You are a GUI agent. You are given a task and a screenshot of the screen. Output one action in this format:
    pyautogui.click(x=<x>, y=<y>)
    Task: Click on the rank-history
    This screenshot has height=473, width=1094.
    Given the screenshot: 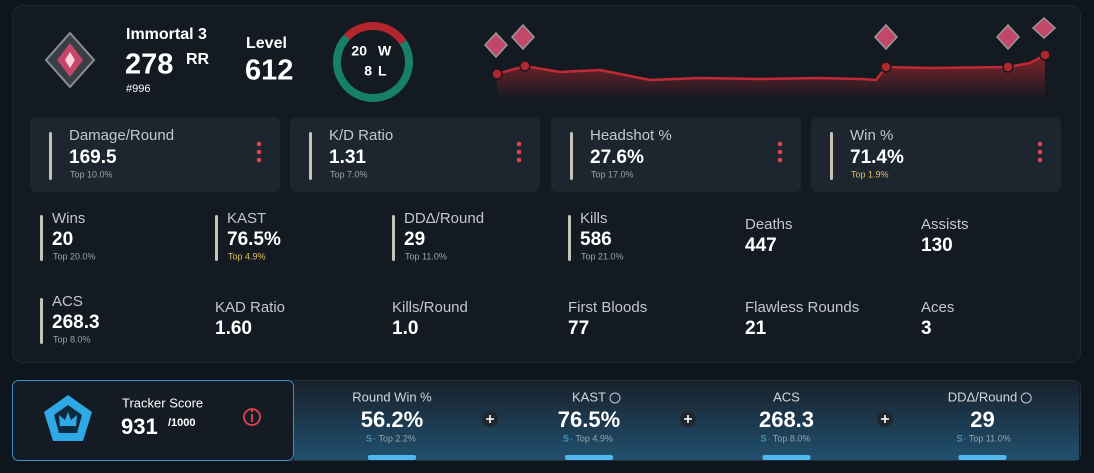 What is the action you would take?
    pyautogui.click(x=770, y=58)
    